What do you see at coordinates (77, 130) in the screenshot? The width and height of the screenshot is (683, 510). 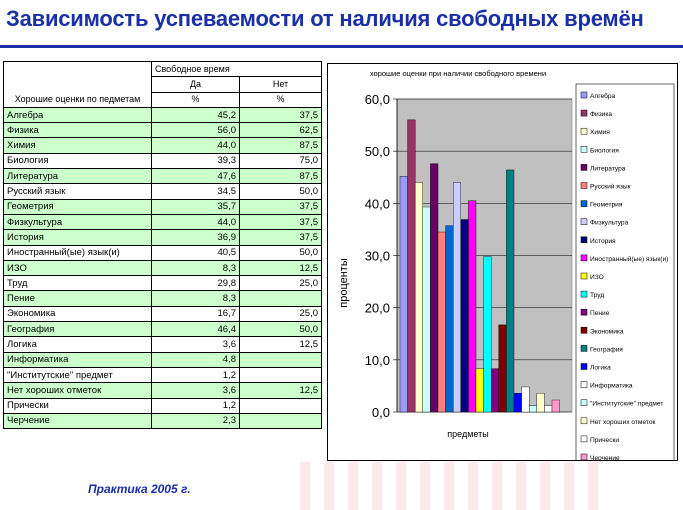 I see `subject-cell: Физика` at bounding box center [77, 130].